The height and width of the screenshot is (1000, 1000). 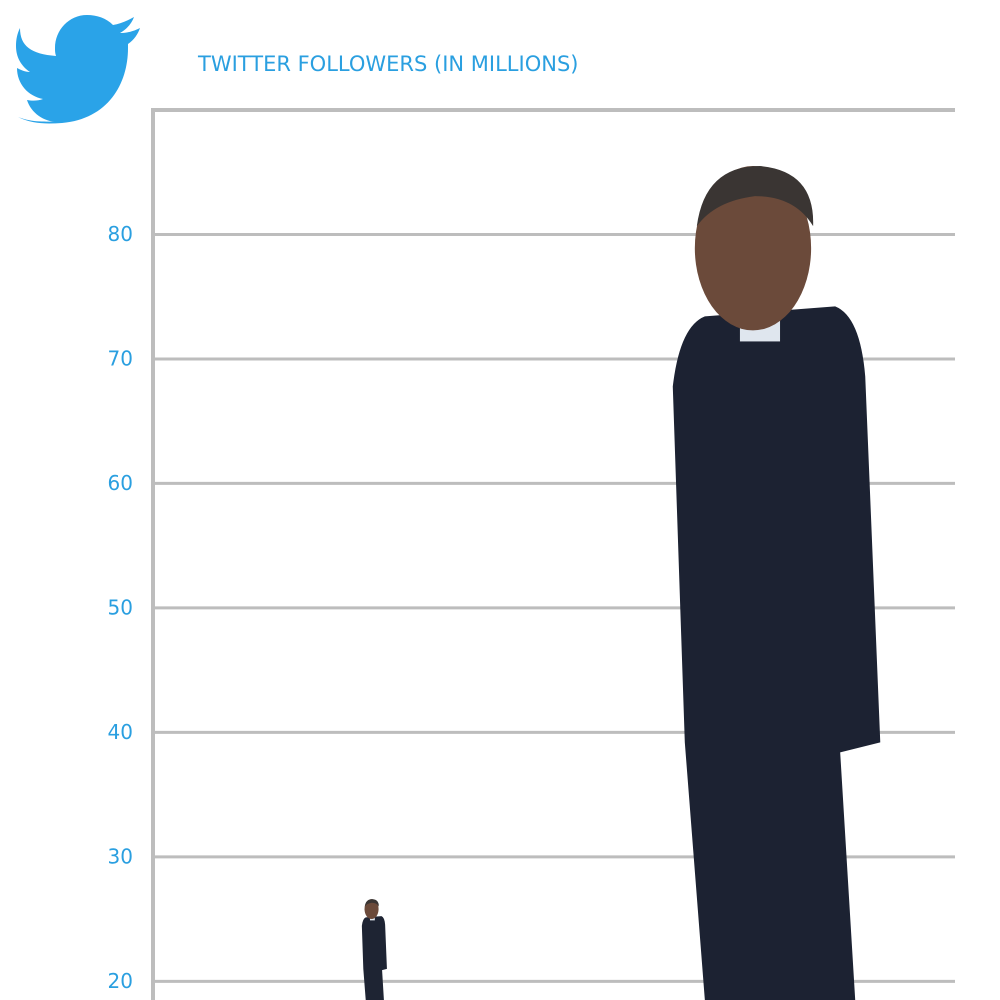 I want to click on person-figure, so click(x=374, y=949).